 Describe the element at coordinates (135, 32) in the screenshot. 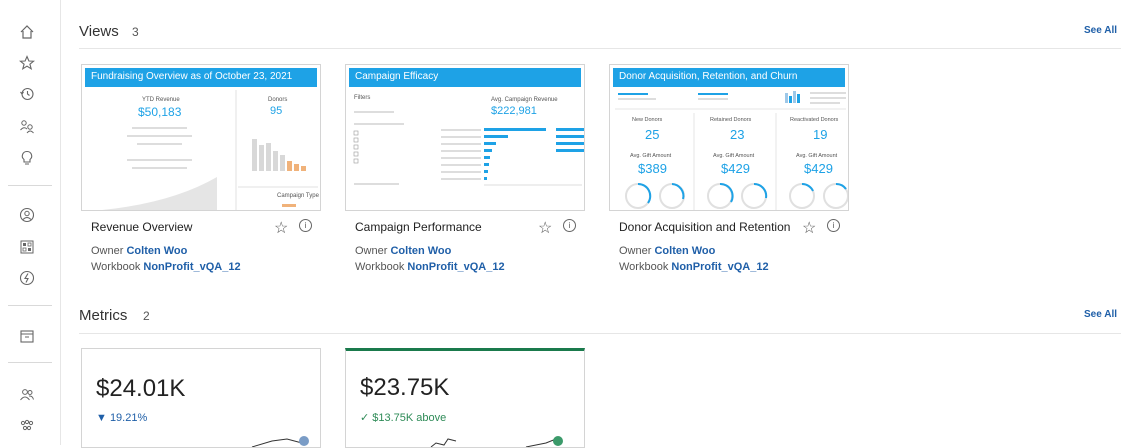

I see `views-count: 3` at that location.